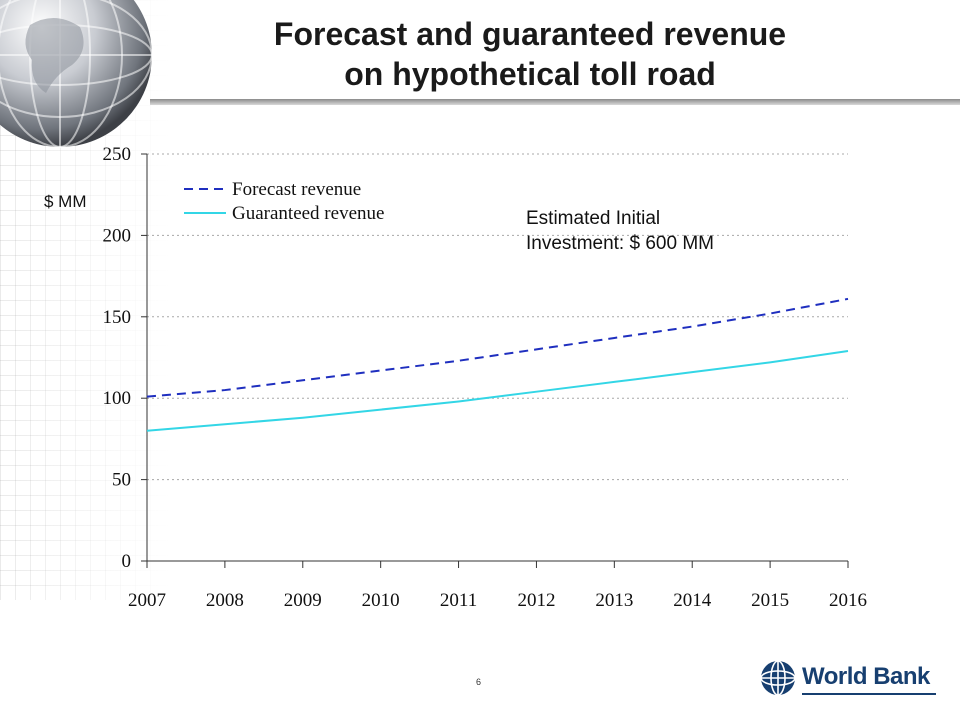  What do you see at coordinates (620, 243) in the screenshot?
I see `annotation-line-2: Investment: $ 600 MM` at bounding box center [620, 243].